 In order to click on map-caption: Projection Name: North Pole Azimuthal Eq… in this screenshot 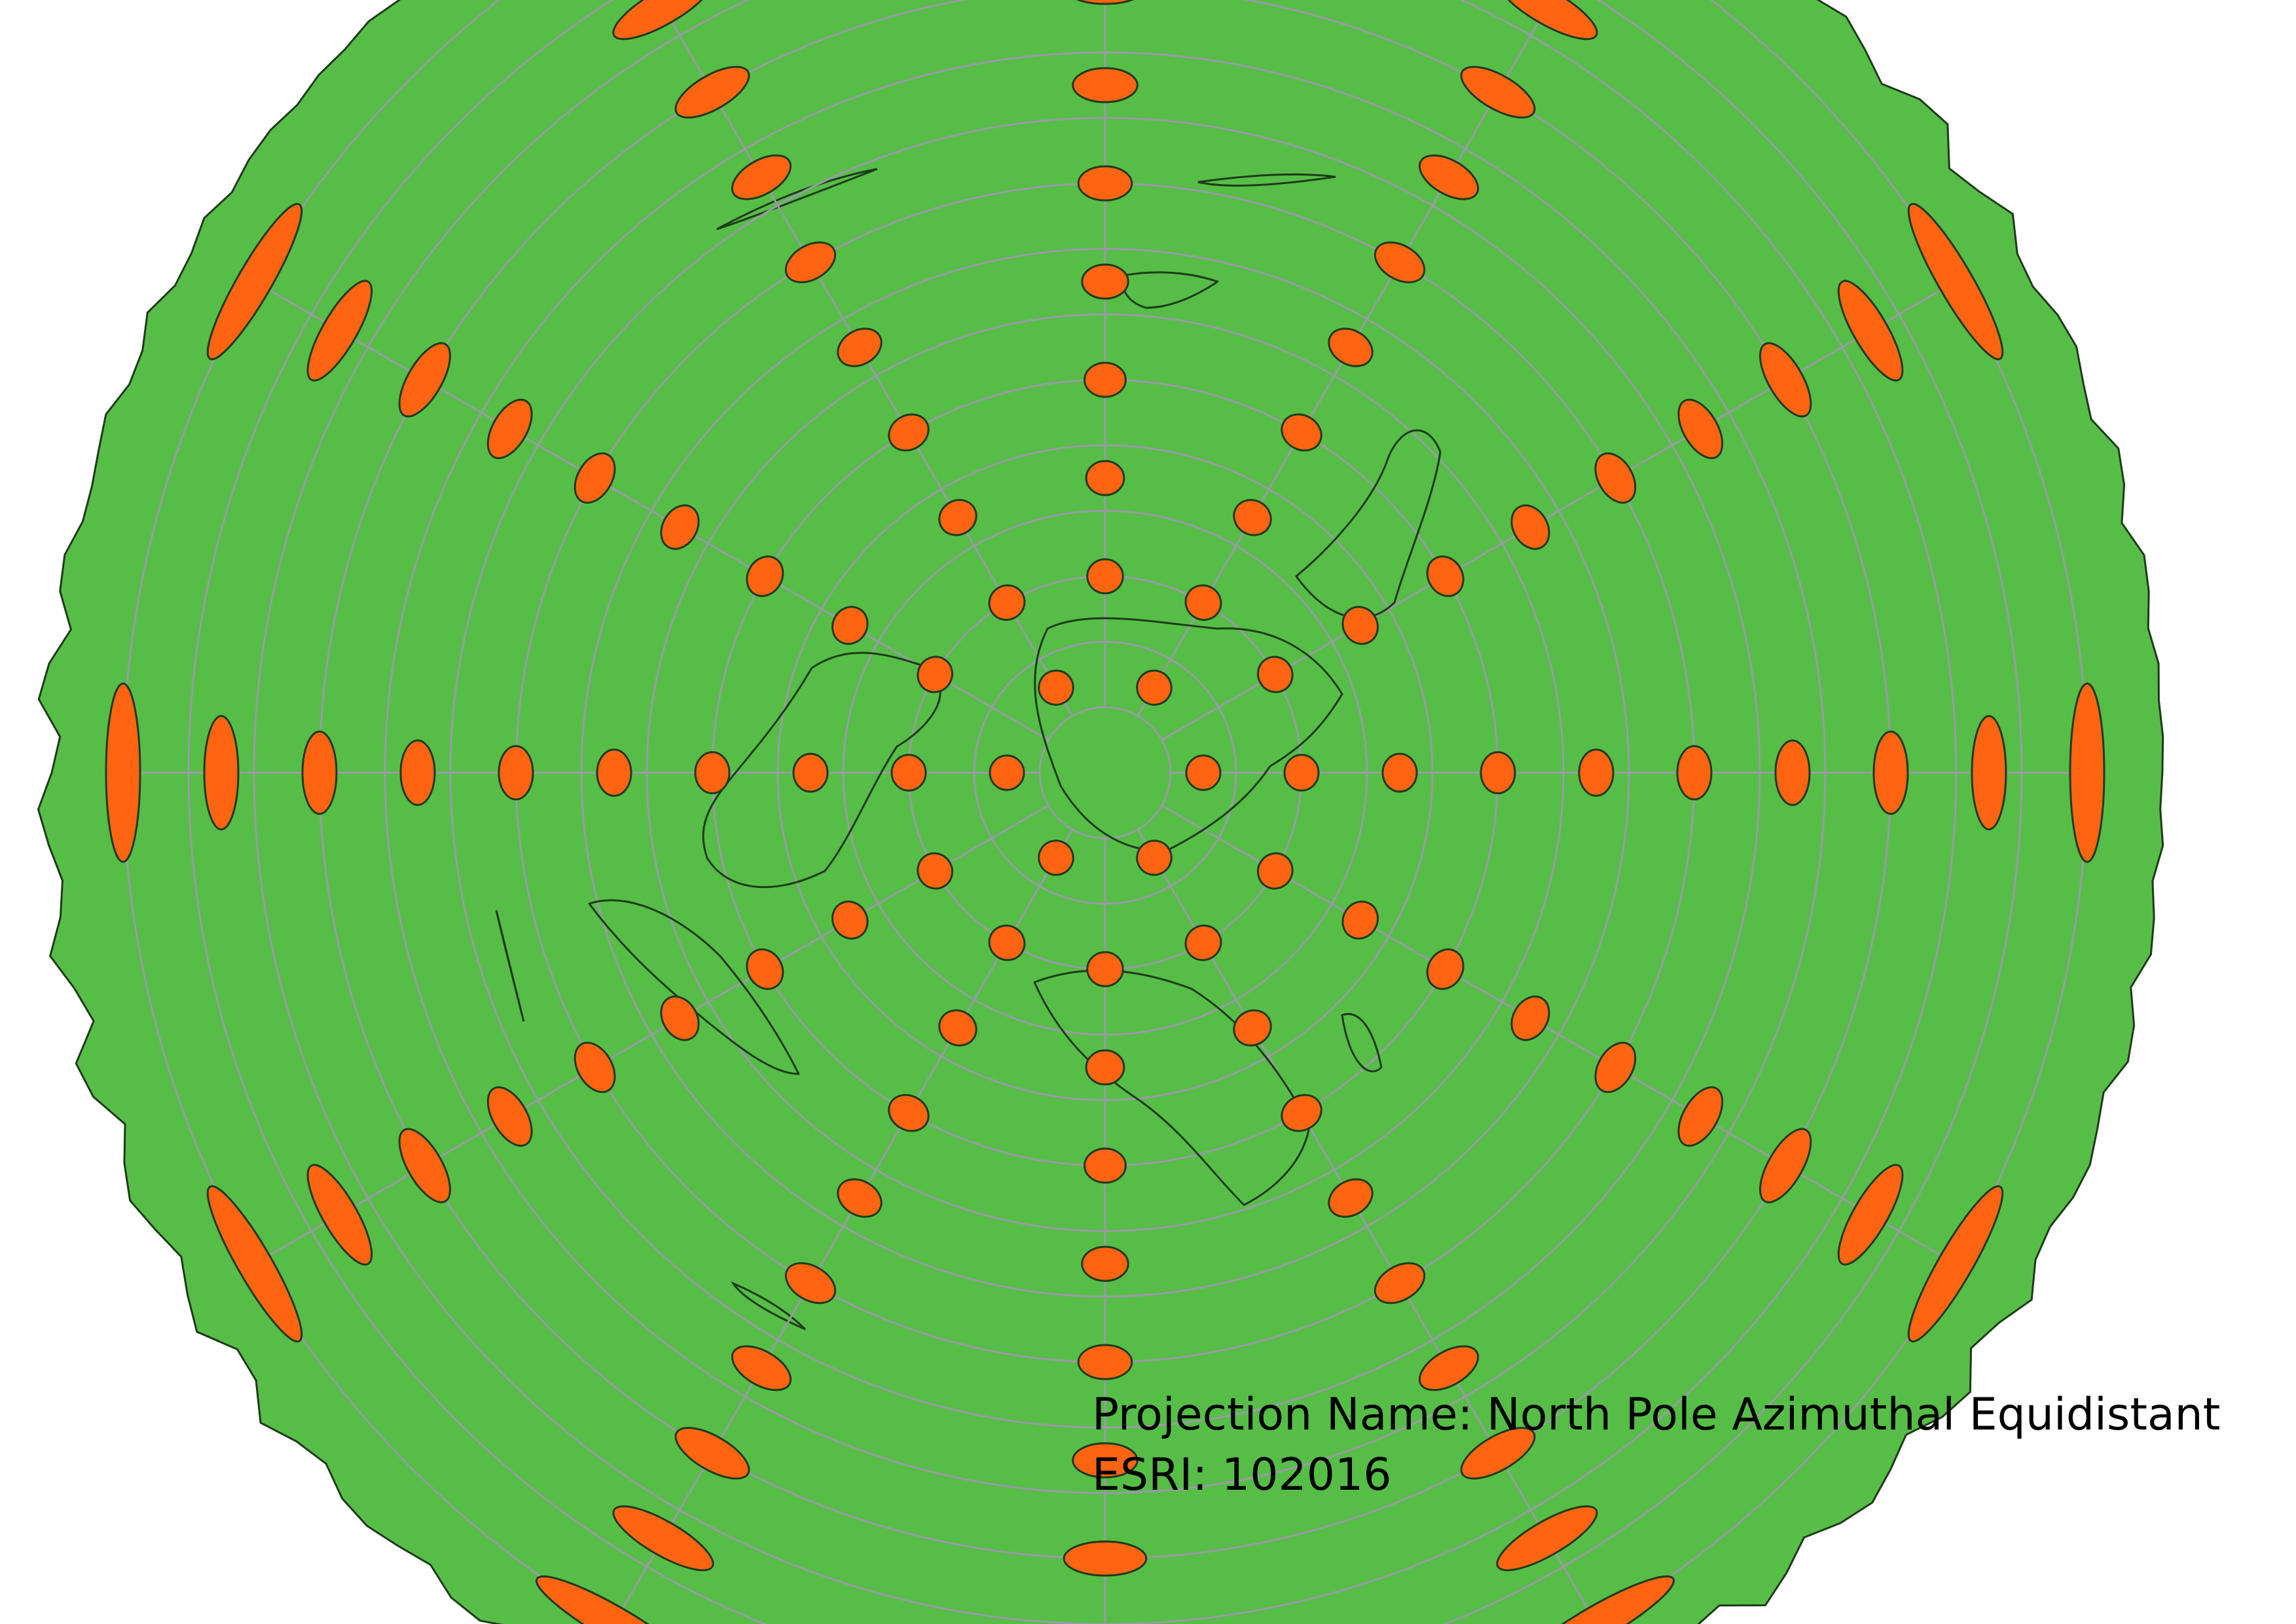, I will do `click(1656, 1445)`.